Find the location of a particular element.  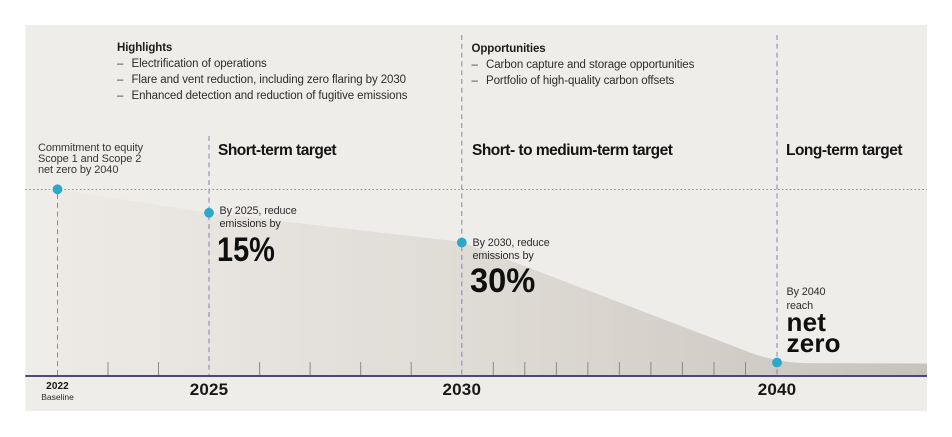

annotation-2030-value: 30% is located at coordinates (503, 280).